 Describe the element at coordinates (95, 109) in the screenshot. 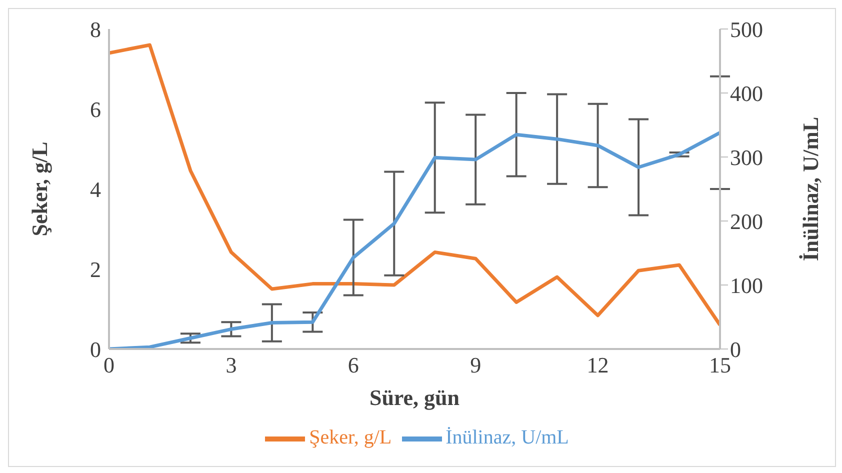

I see `y-tick-label: 6` at that location.